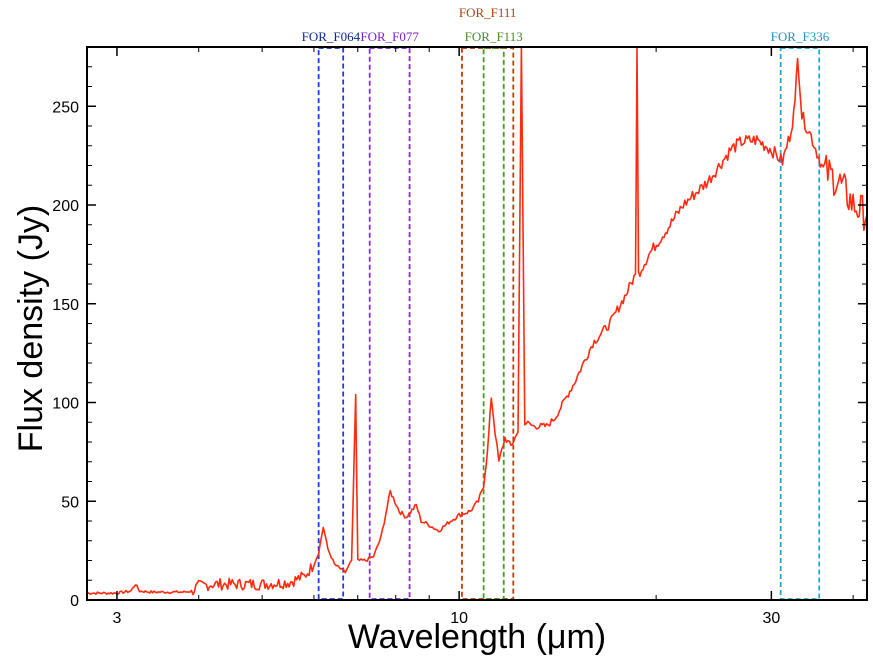 The height and width of the screenshot is (660, 873). What do you see at coordinates (65, 305) in the screenshot?
I see `y-tick-label: 150` at bounding box center [65, 305].